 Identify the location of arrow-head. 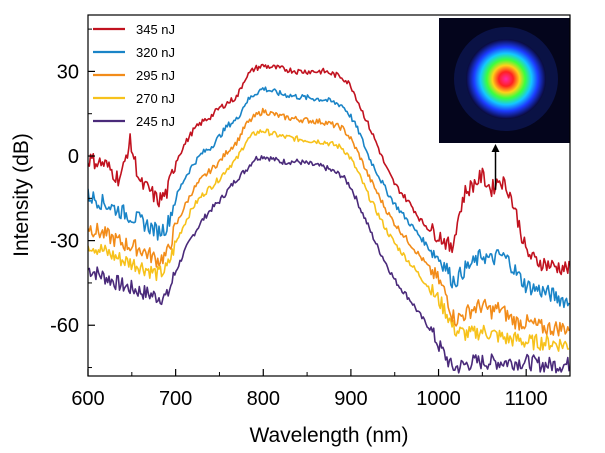
(495, 148).